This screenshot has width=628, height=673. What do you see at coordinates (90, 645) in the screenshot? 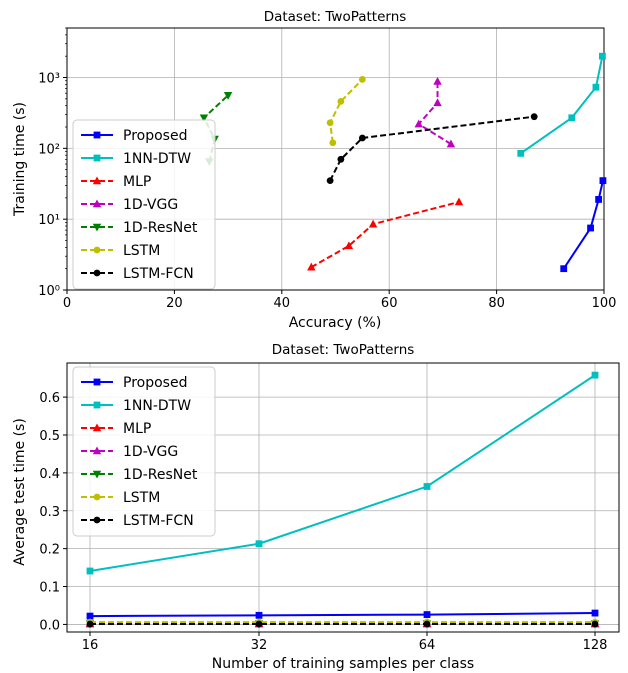
I see `chart2-x-tick-label: 16` at bounding box center [90, 645].